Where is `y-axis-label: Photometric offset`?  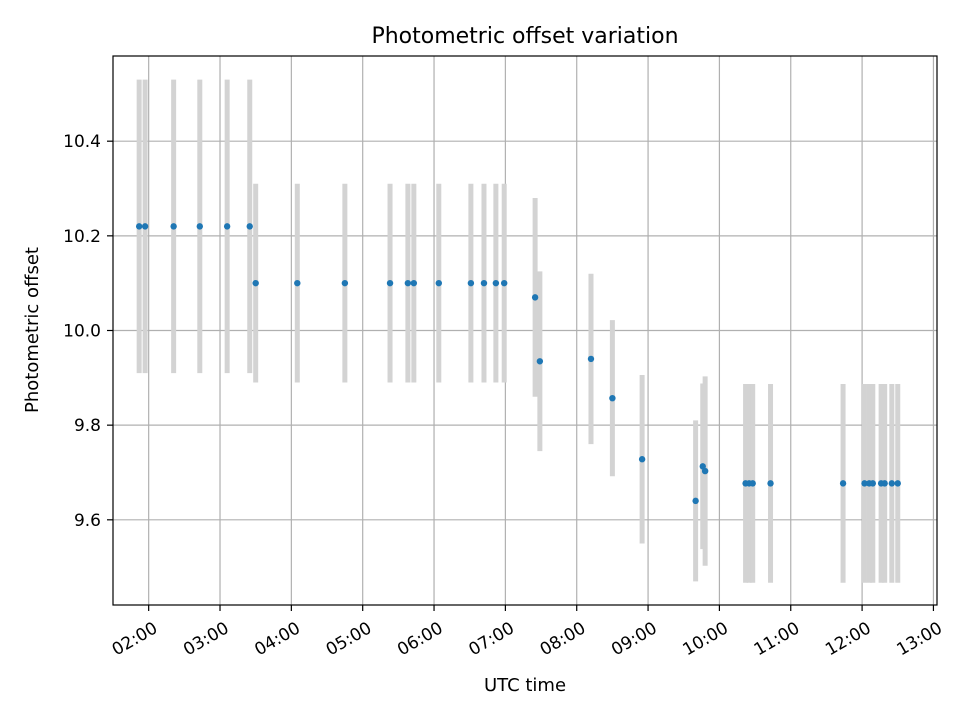 y-axis-label: Photometric offset is located at coordinates (32, 330).